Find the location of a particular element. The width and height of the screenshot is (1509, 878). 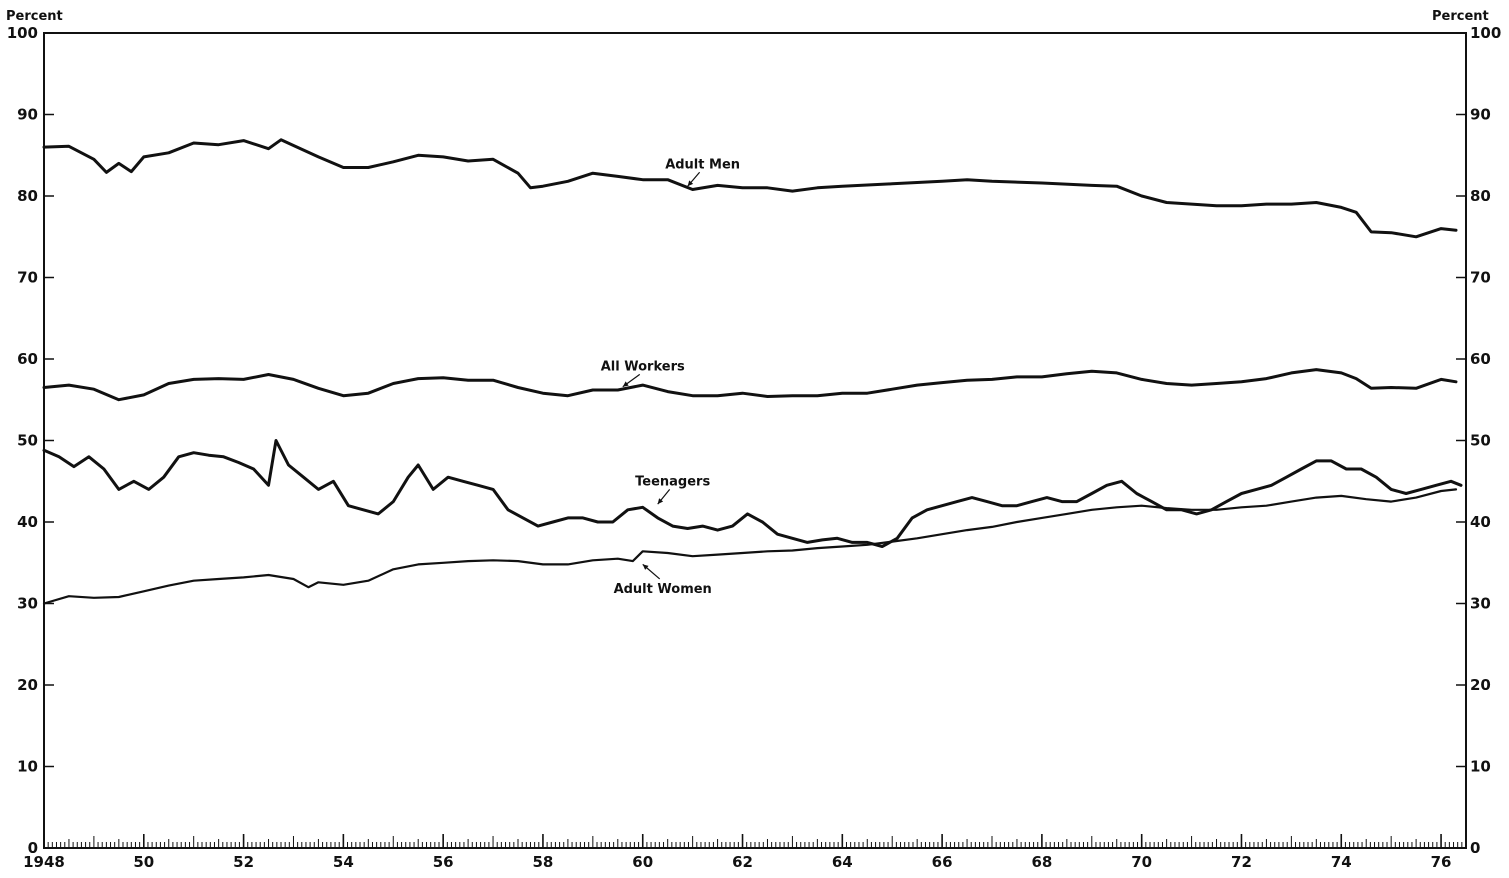

y-tick-label-left: 60 is located at coordinates (27, 359).